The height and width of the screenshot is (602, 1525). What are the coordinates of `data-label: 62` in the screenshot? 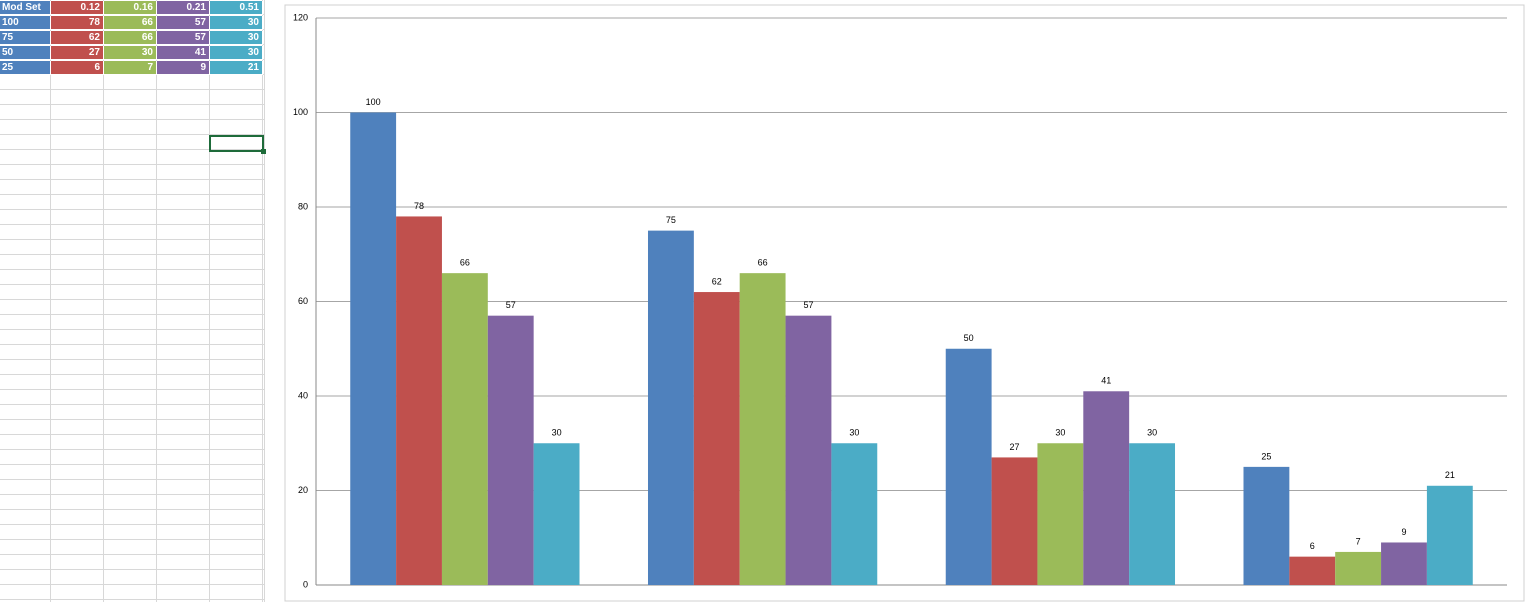 It's located at (717, 281).